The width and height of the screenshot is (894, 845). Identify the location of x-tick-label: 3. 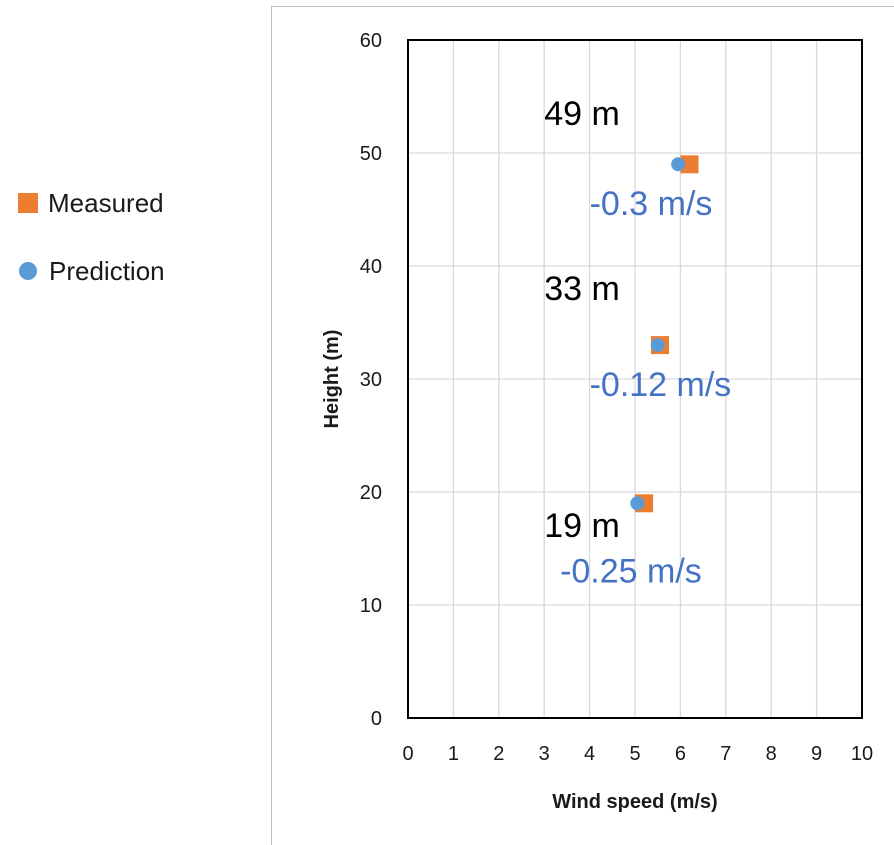
(544, 754).